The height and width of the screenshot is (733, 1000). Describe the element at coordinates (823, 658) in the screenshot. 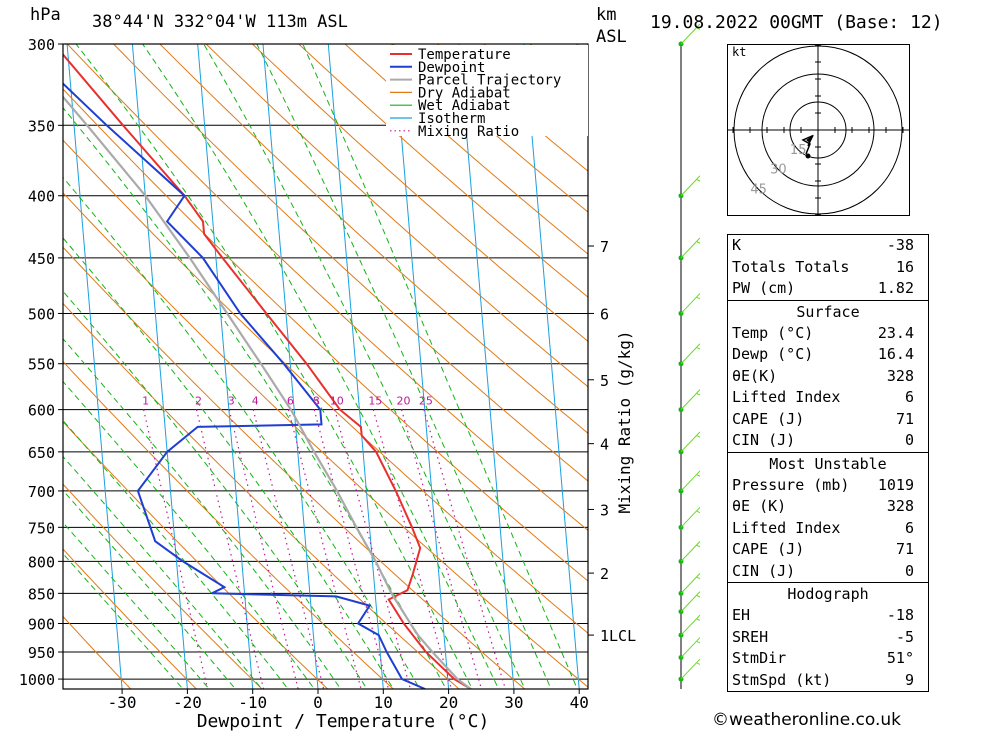

I see `storm-direction-row: StmDir 51°` at that location.